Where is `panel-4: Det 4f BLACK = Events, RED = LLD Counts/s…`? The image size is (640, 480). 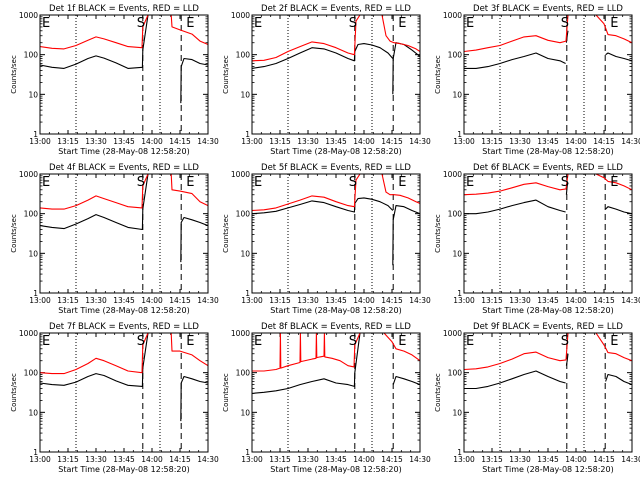
panel-4: Det 4f BLACK = Events, RED = LLD Counts/s… is located at coordinates (114, 239).